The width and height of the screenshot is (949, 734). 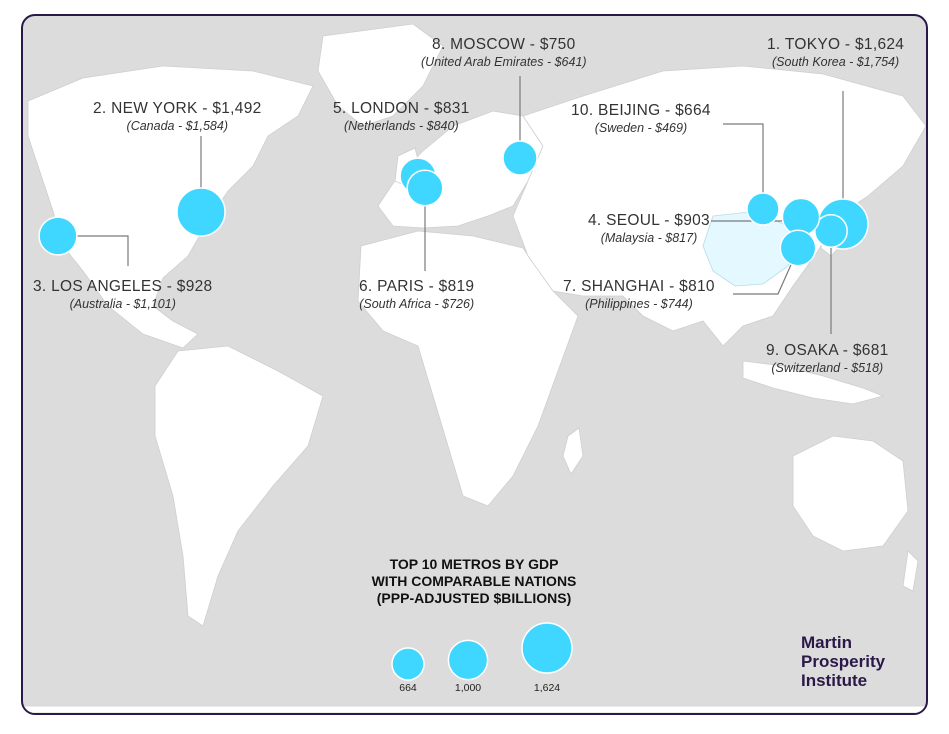 I want to click on label-paris: 6. PARIS - $819 (South Africa - $726), so click(x=416, y=294).